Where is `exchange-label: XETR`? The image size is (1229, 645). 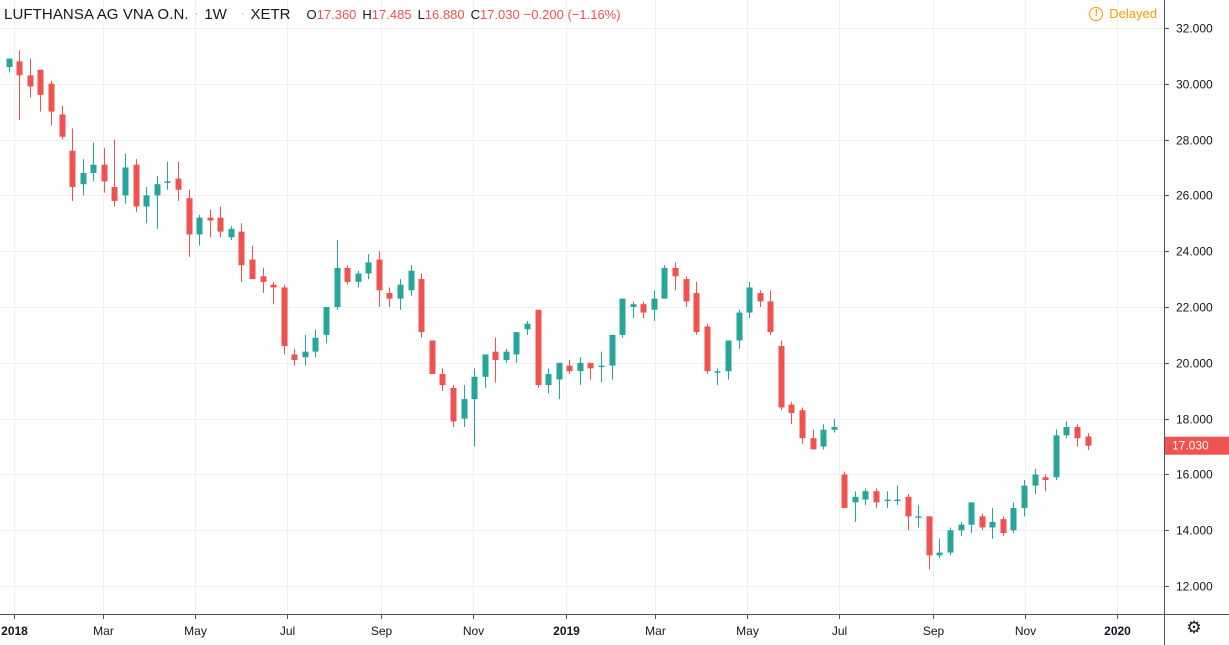 exchange-label: XETR is located at coordinates (270, 14).